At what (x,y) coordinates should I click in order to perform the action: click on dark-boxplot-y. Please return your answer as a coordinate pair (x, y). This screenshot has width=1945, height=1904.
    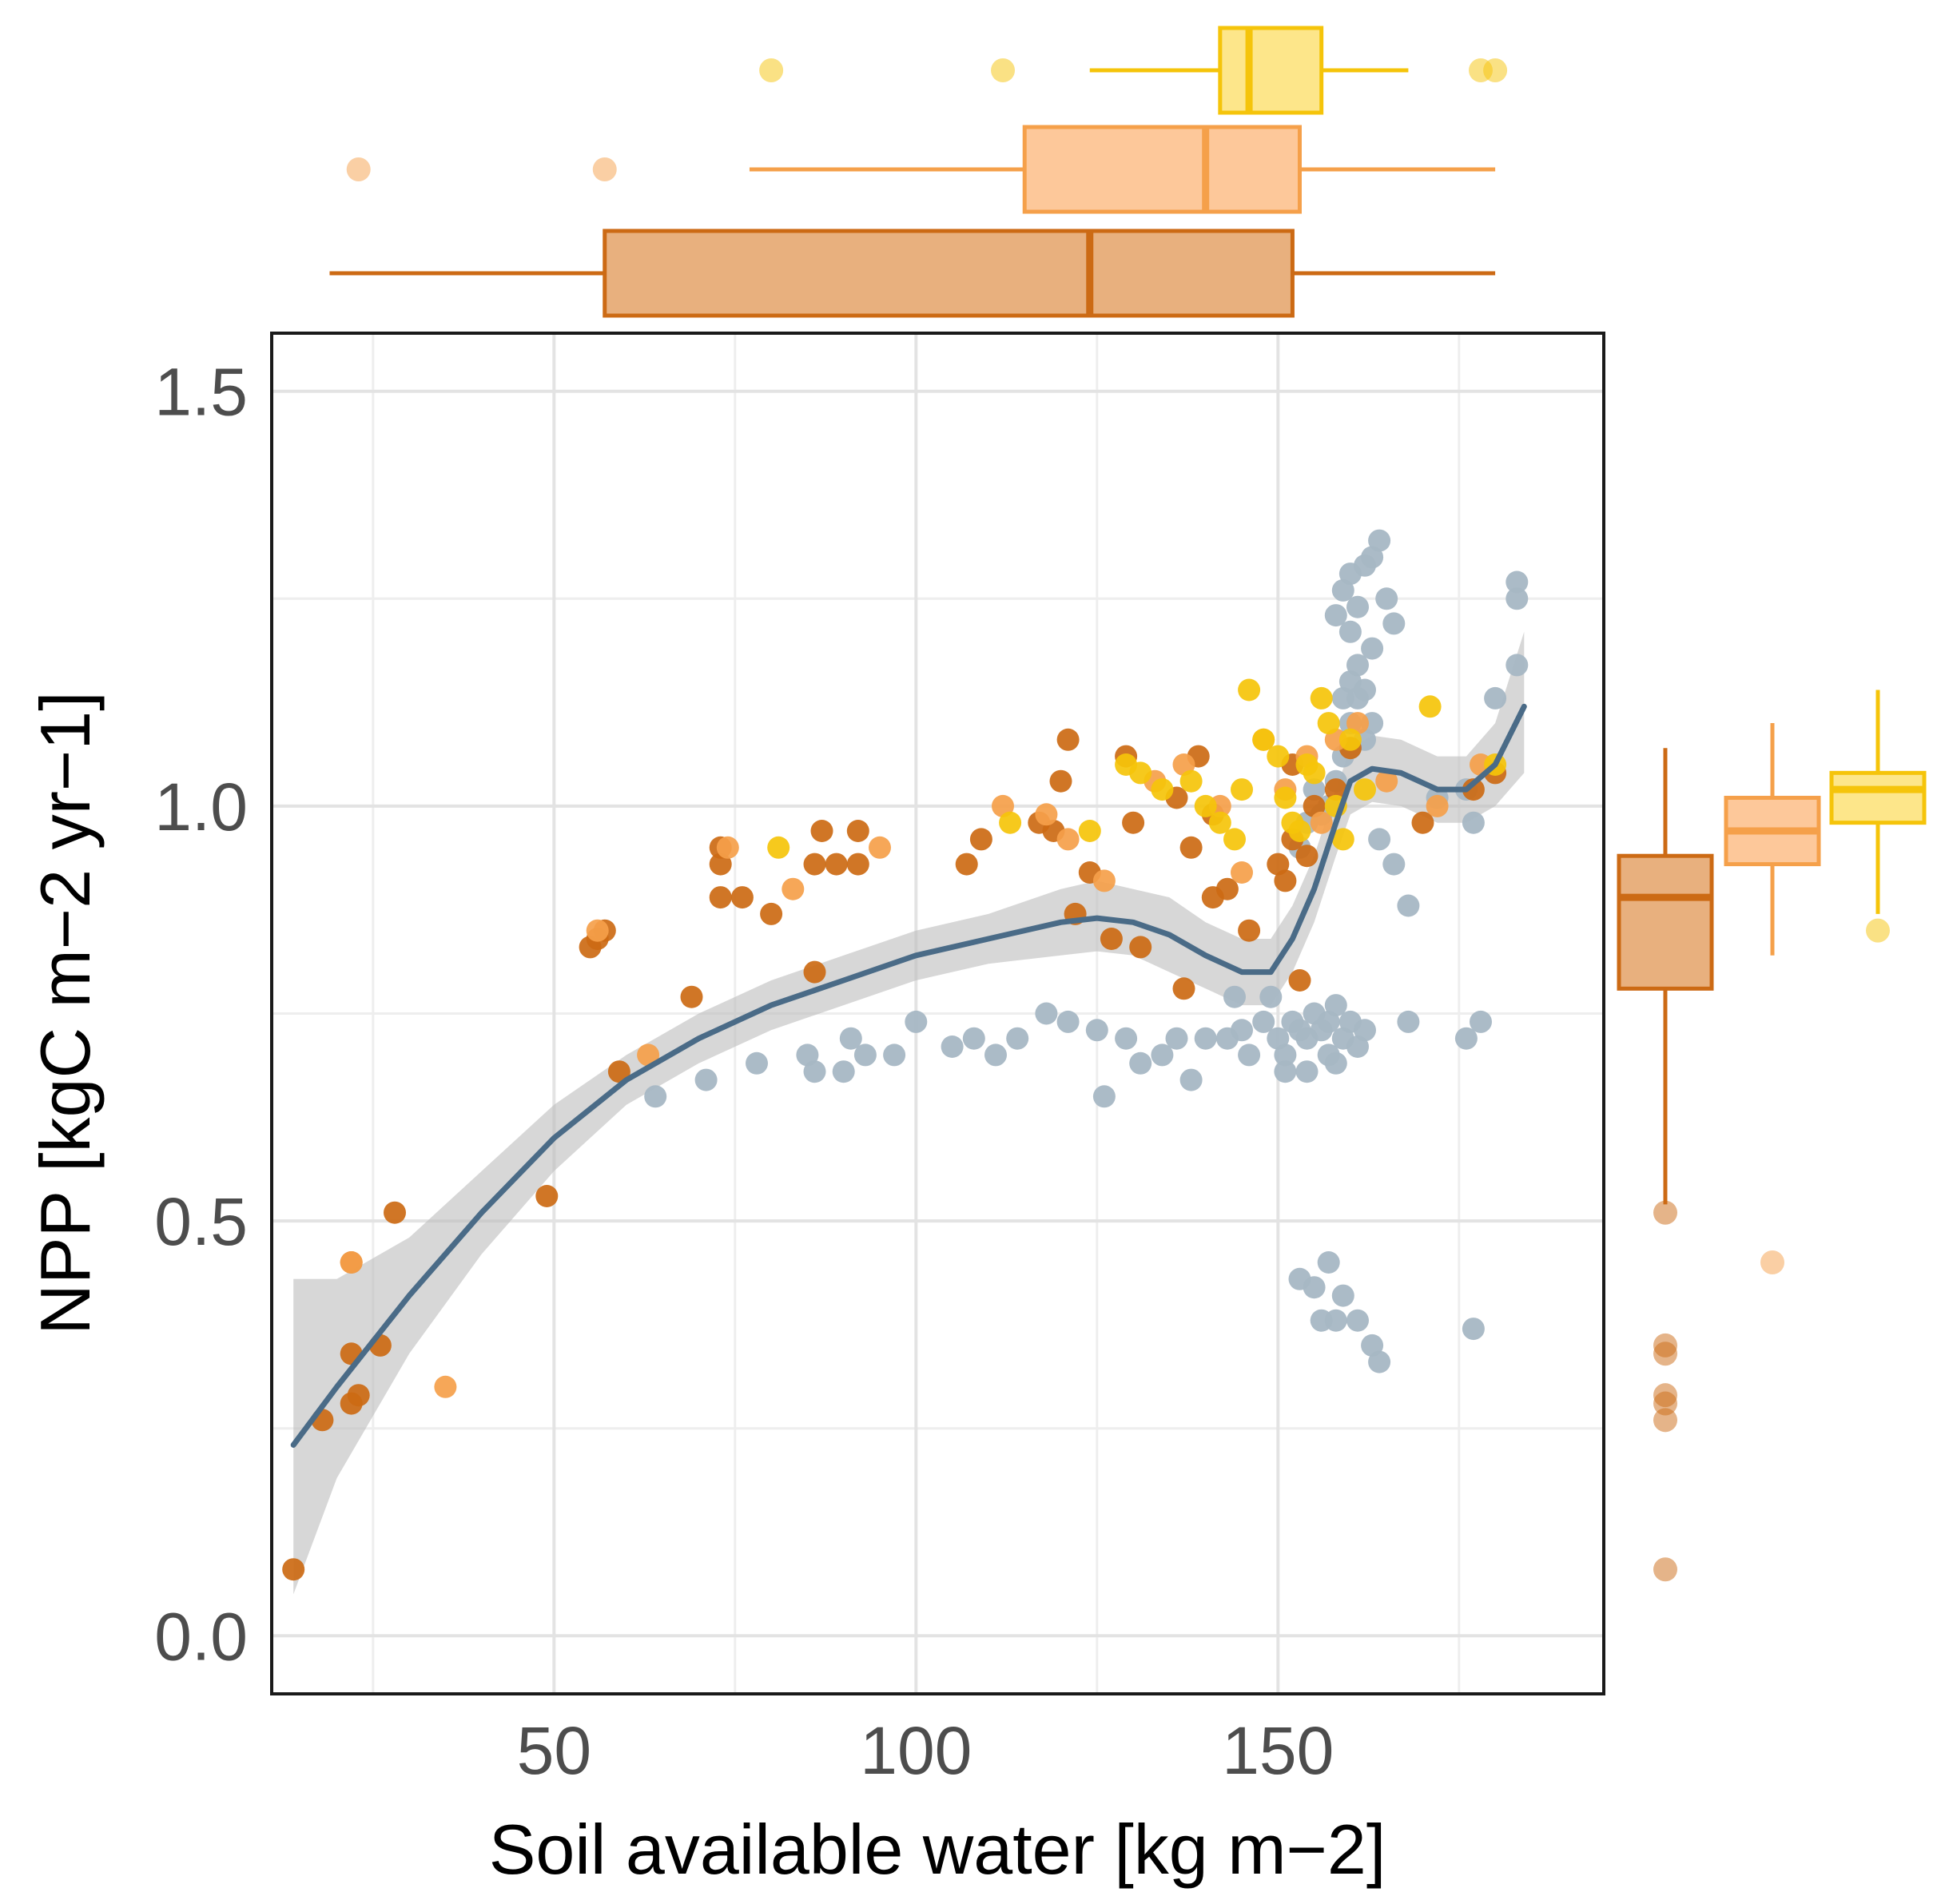
    Looking at the image, I should click on (1665, 1165).